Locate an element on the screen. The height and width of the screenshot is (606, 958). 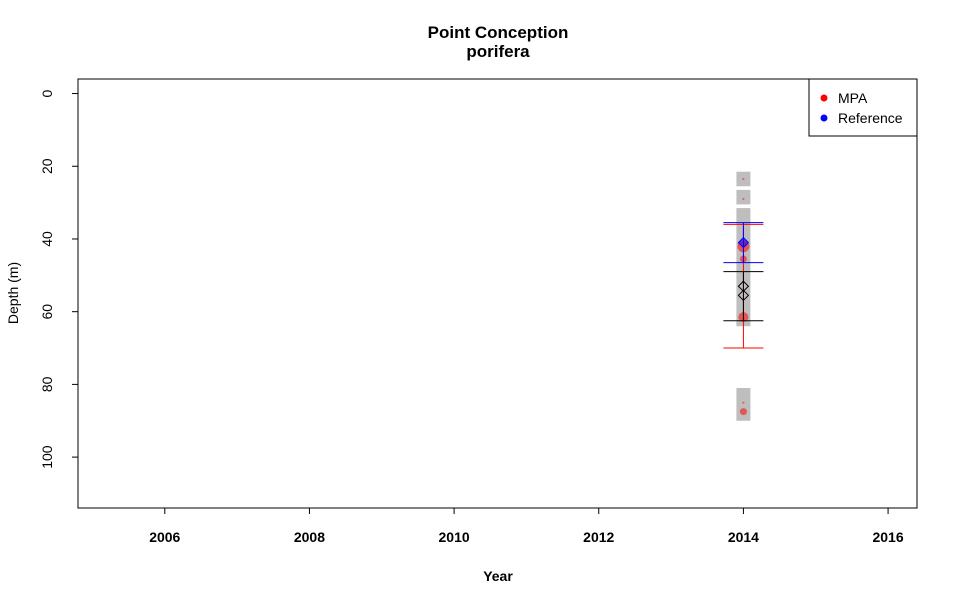
y-axis-label: Depth (m) is located at coordinates (13, 293).